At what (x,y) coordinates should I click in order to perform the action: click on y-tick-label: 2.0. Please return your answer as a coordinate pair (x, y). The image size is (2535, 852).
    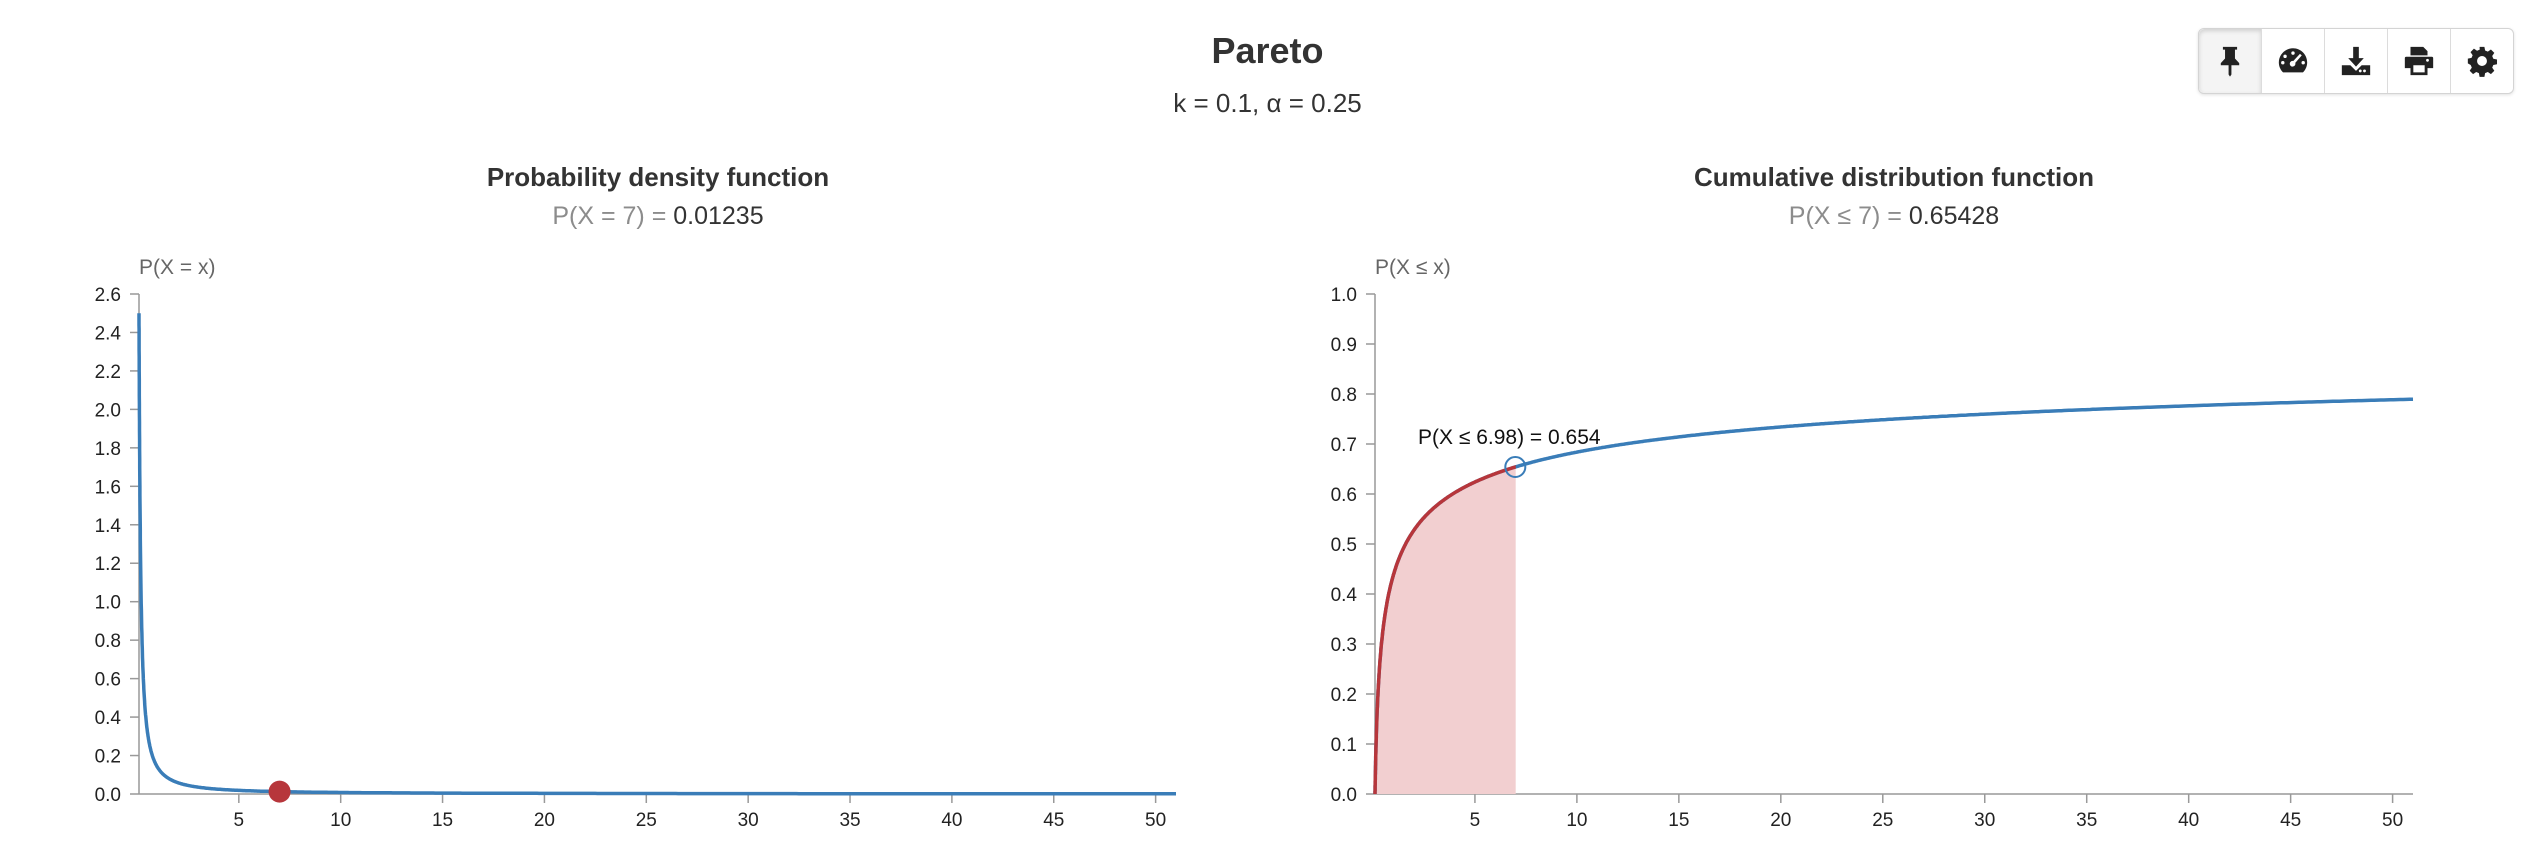
    Looking at the image, I should click on (108, 410).